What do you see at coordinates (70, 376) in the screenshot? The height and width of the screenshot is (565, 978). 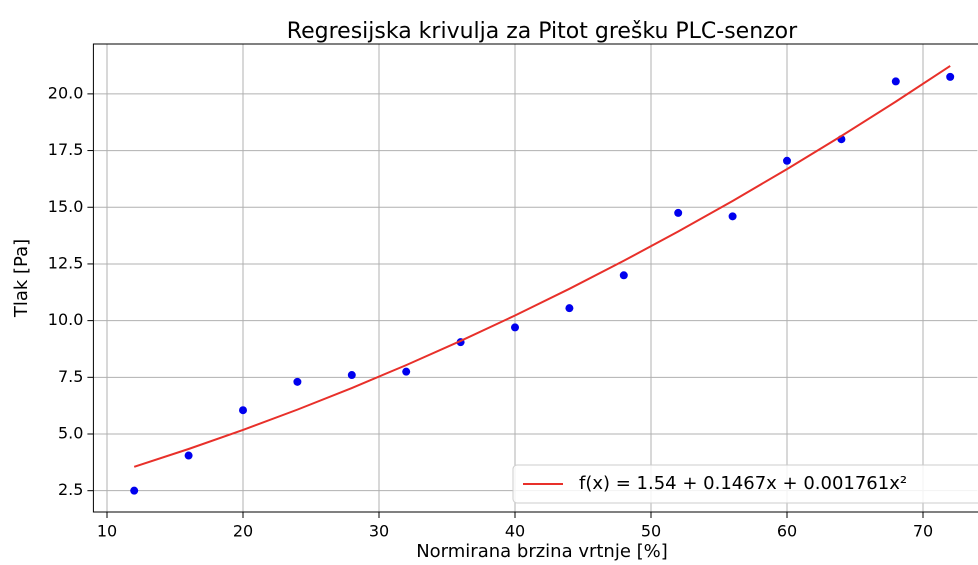 I see `y-tick-label: 7.5` at bounding box center [70, 376].